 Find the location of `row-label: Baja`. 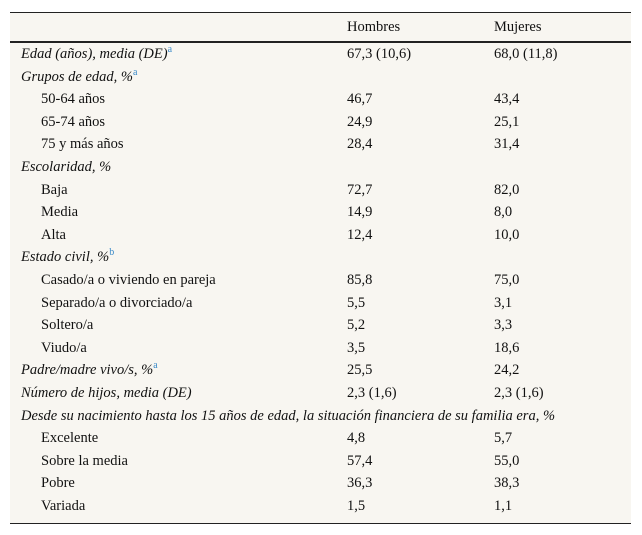

row-label: Baja is located at coordinates (54, 190).